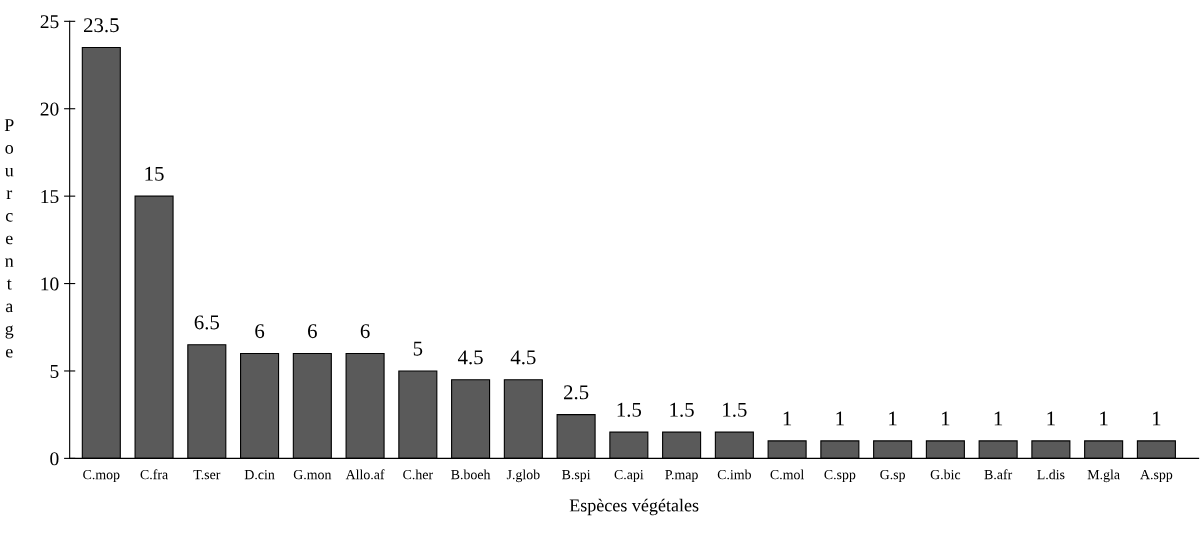 This screenshot has width=1201, height=533. What do you see at coordinates (945, 474) in the screenshot?
I see `x-tick-label: G.bic` at bounding box center [945, 474].